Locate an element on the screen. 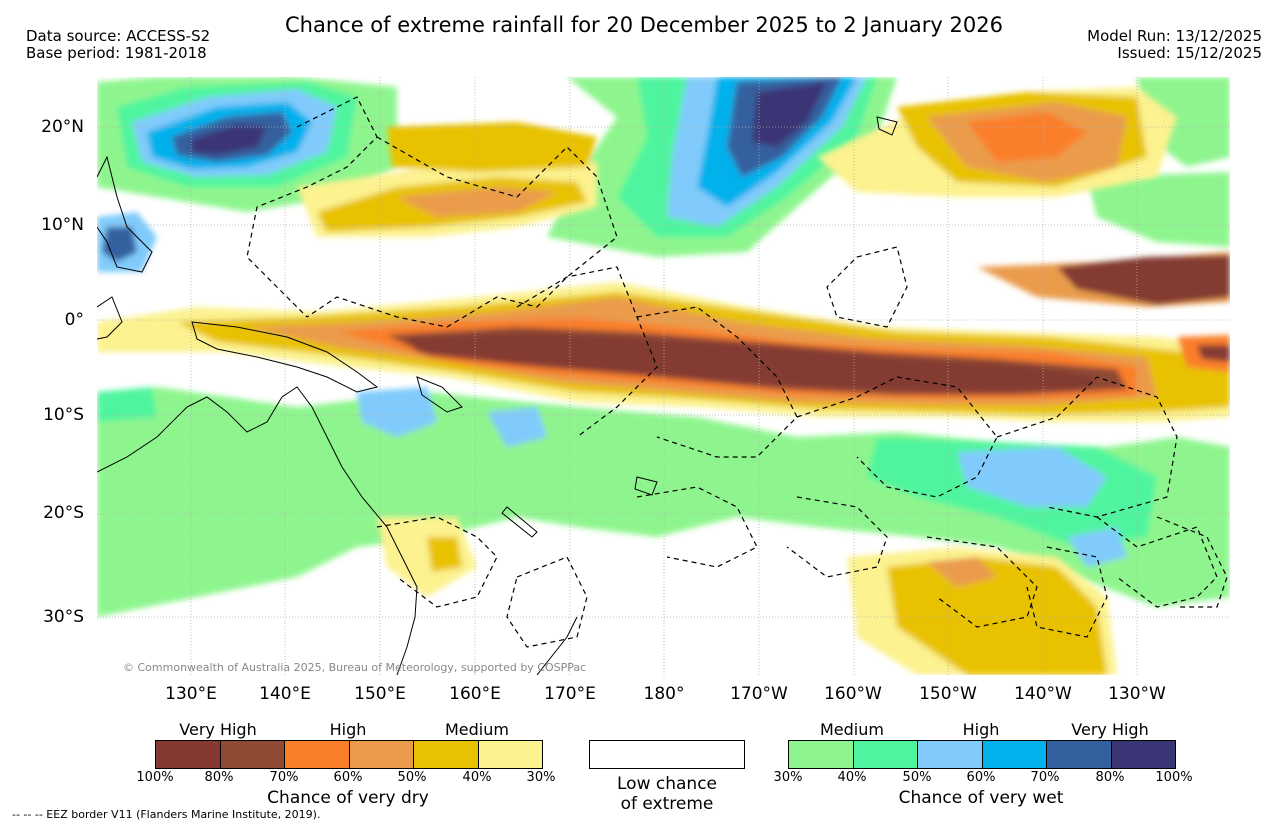  australia-coastline is located at coordinates (257, 530).